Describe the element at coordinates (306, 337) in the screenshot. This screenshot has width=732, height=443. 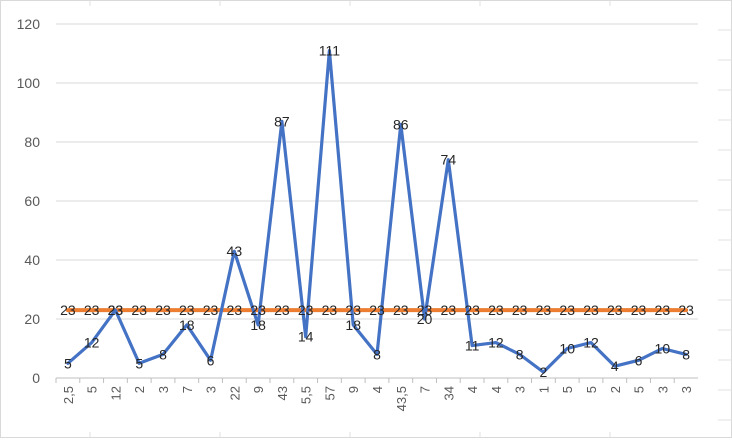
I see `data-label: 14` at that location.